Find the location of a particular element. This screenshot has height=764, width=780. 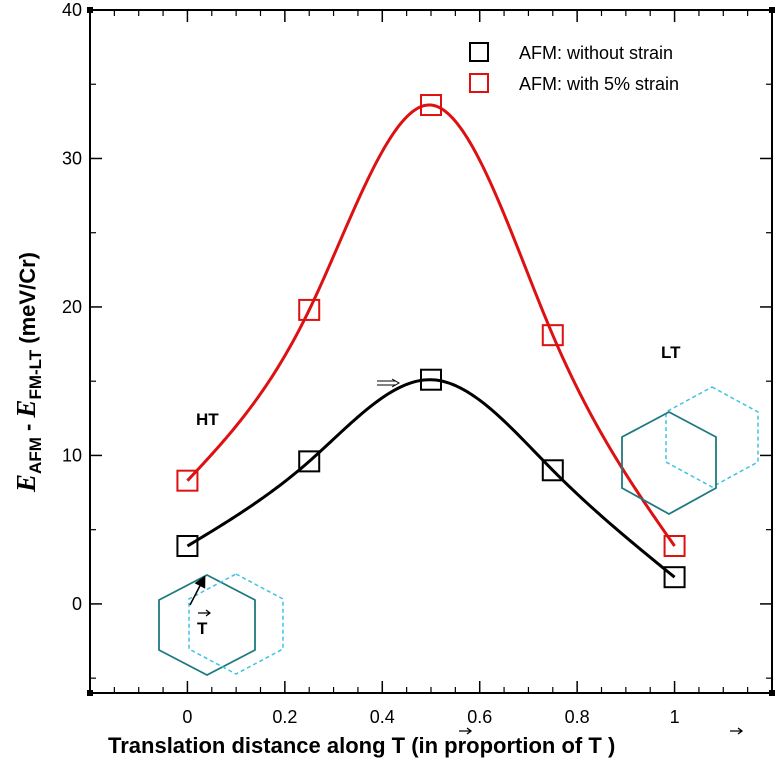

y-tick-label: 20 is located at coordinates (72, 307).